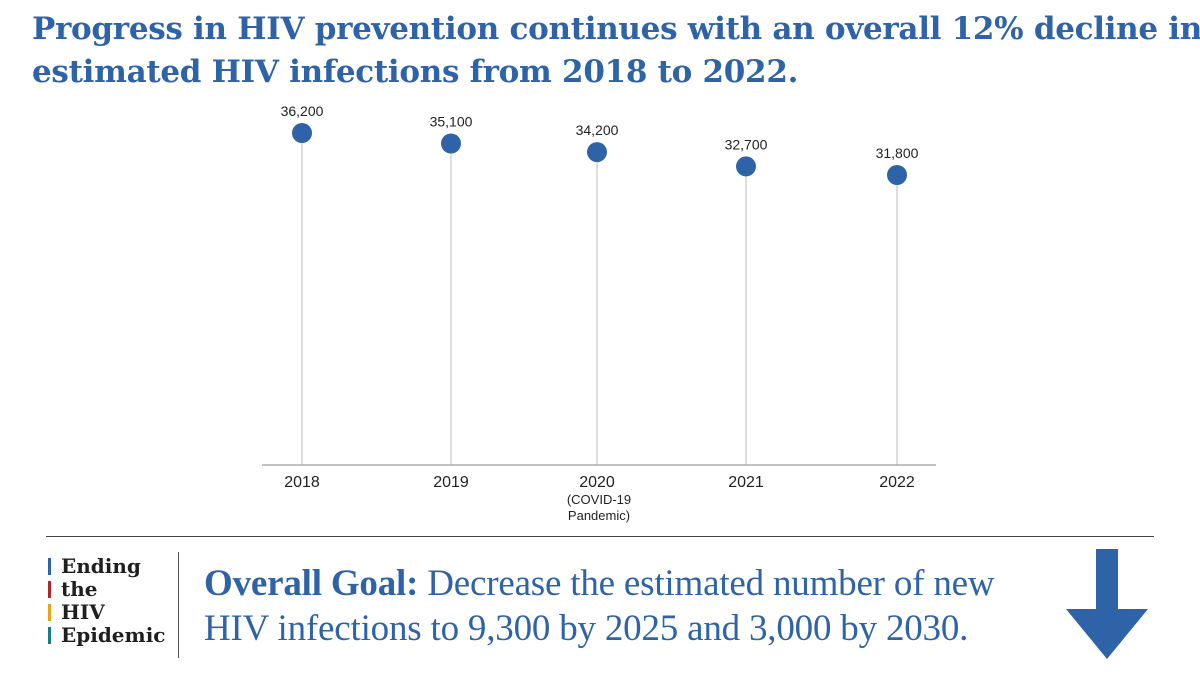 The width and height of the screenshot is (1200, 675). I want to click on logo-line-hiv: HIV, so click(109, 612).